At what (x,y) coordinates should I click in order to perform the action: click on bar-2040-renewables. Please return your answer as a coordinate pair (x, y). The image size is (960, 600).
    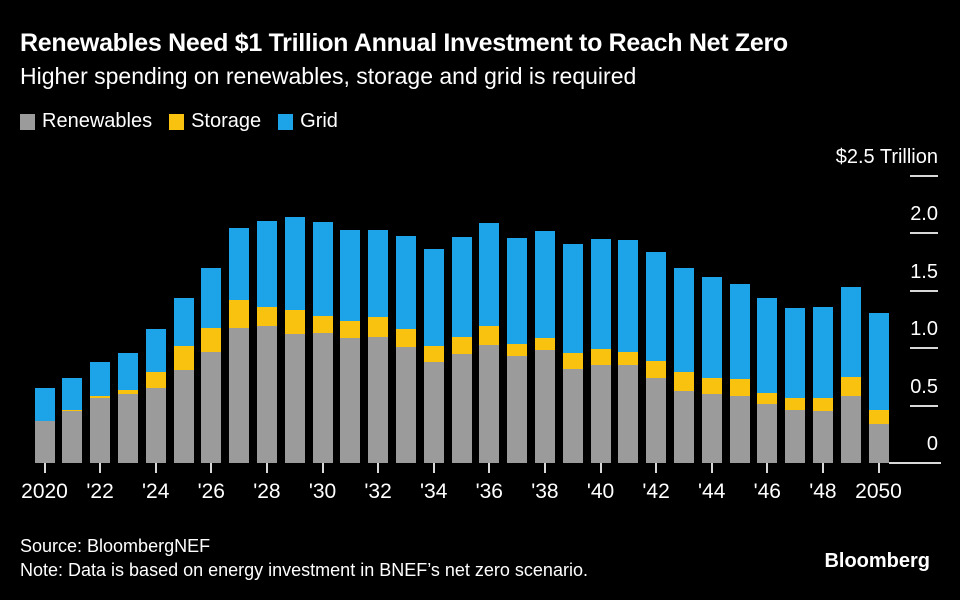
    Looking at the image, I should click on (600, 414).